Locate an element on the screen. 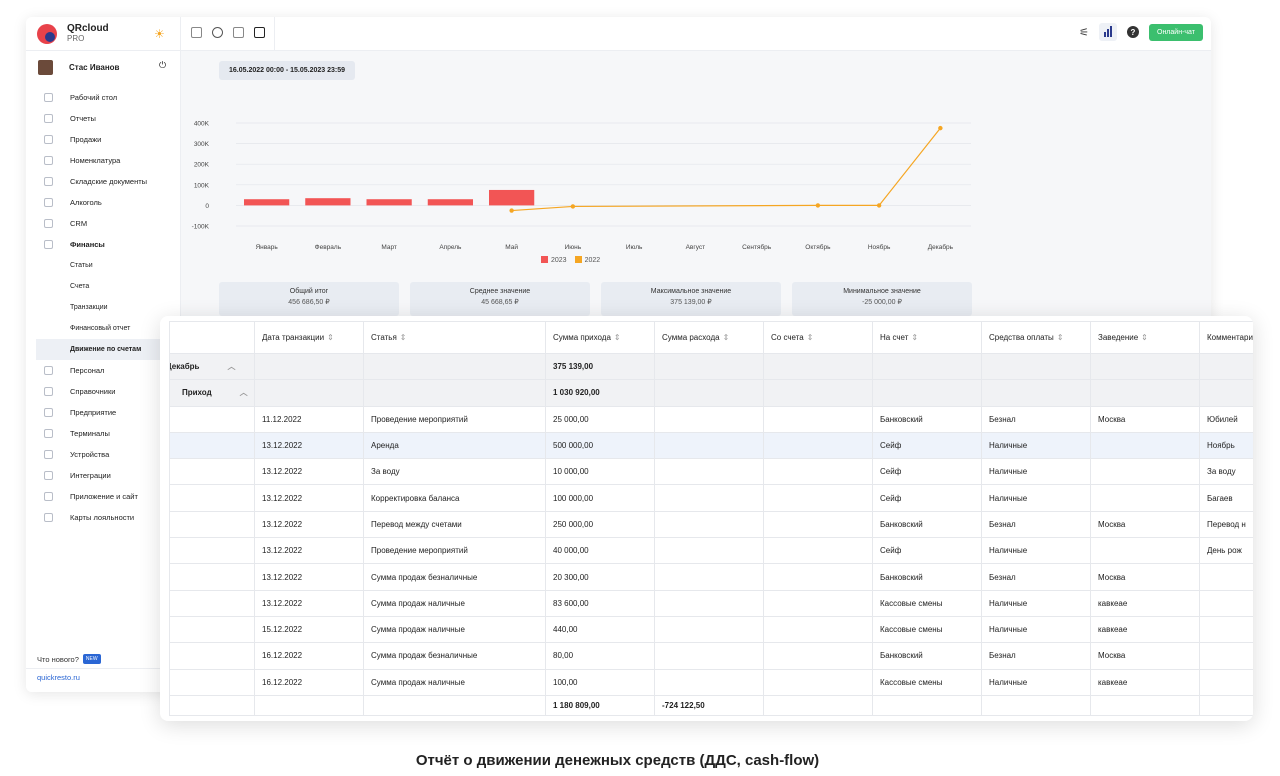 The width and height of the screenshot is (1280, 776). finance-subitem-2: Транзакции is located at coordinates (89, 307).